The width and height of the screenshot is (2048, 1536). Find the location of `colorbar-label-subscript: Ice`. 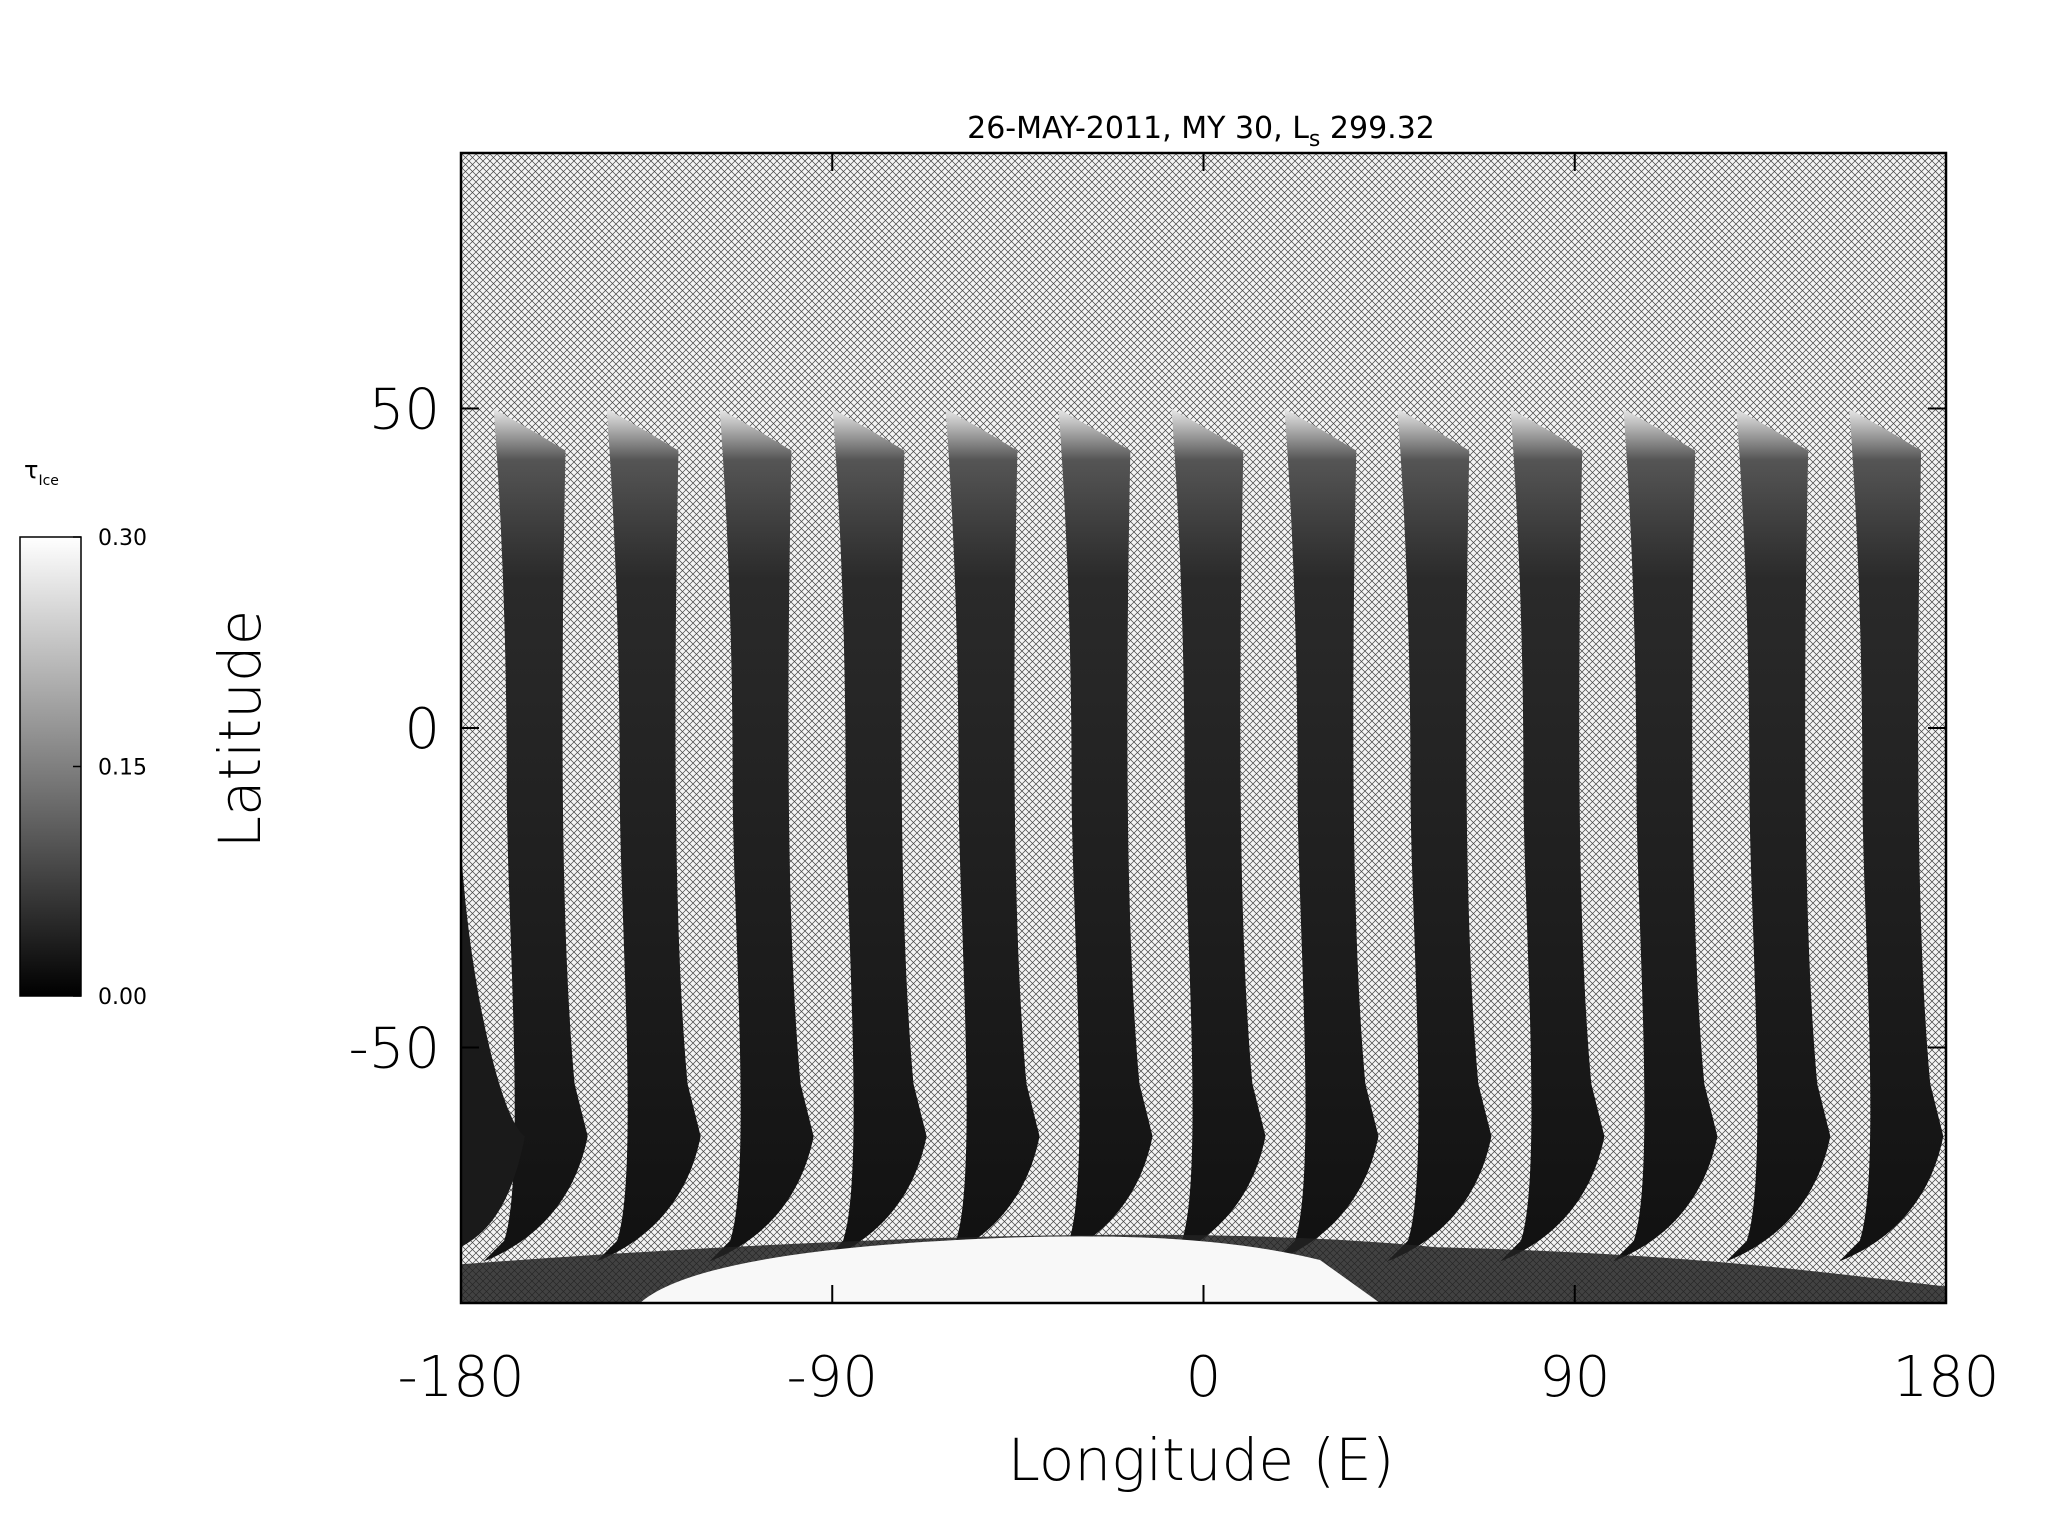

colorbar-label-subscript: Ice is located at coordinates (48, 481).